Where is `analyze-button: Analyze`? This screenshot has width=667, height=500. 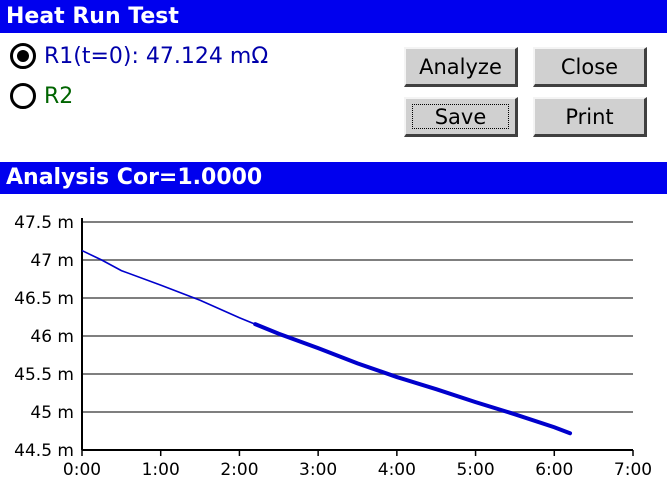 analyze-button: Analyze is located at coordinates (461, 67).